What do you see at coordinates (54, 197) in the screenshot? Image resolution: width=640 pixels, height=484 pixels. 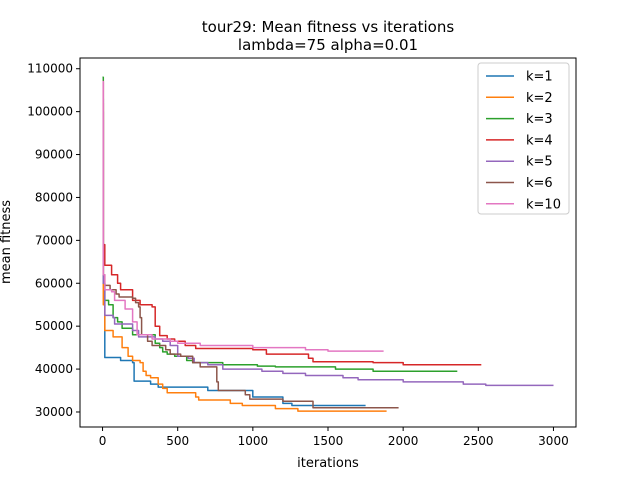 I see `y-tick-label: 80000` at bounding box center [54, 197].